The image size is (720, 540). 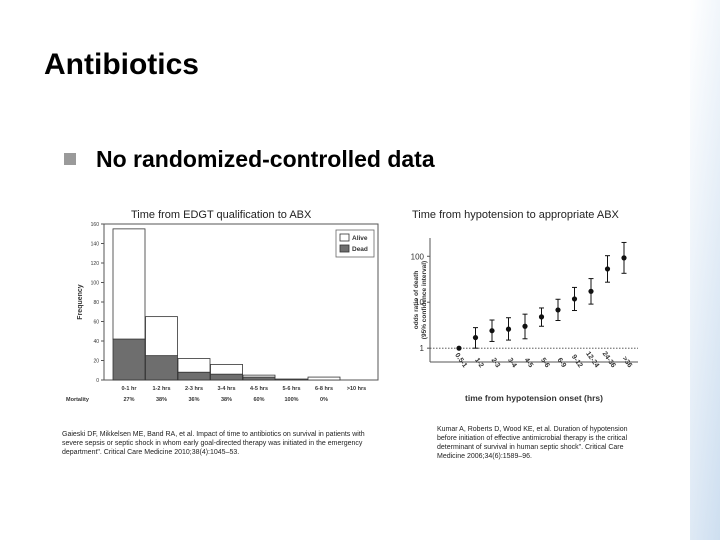 I want to click on slide-title: Antibiotics, so click(x=121, y=64).